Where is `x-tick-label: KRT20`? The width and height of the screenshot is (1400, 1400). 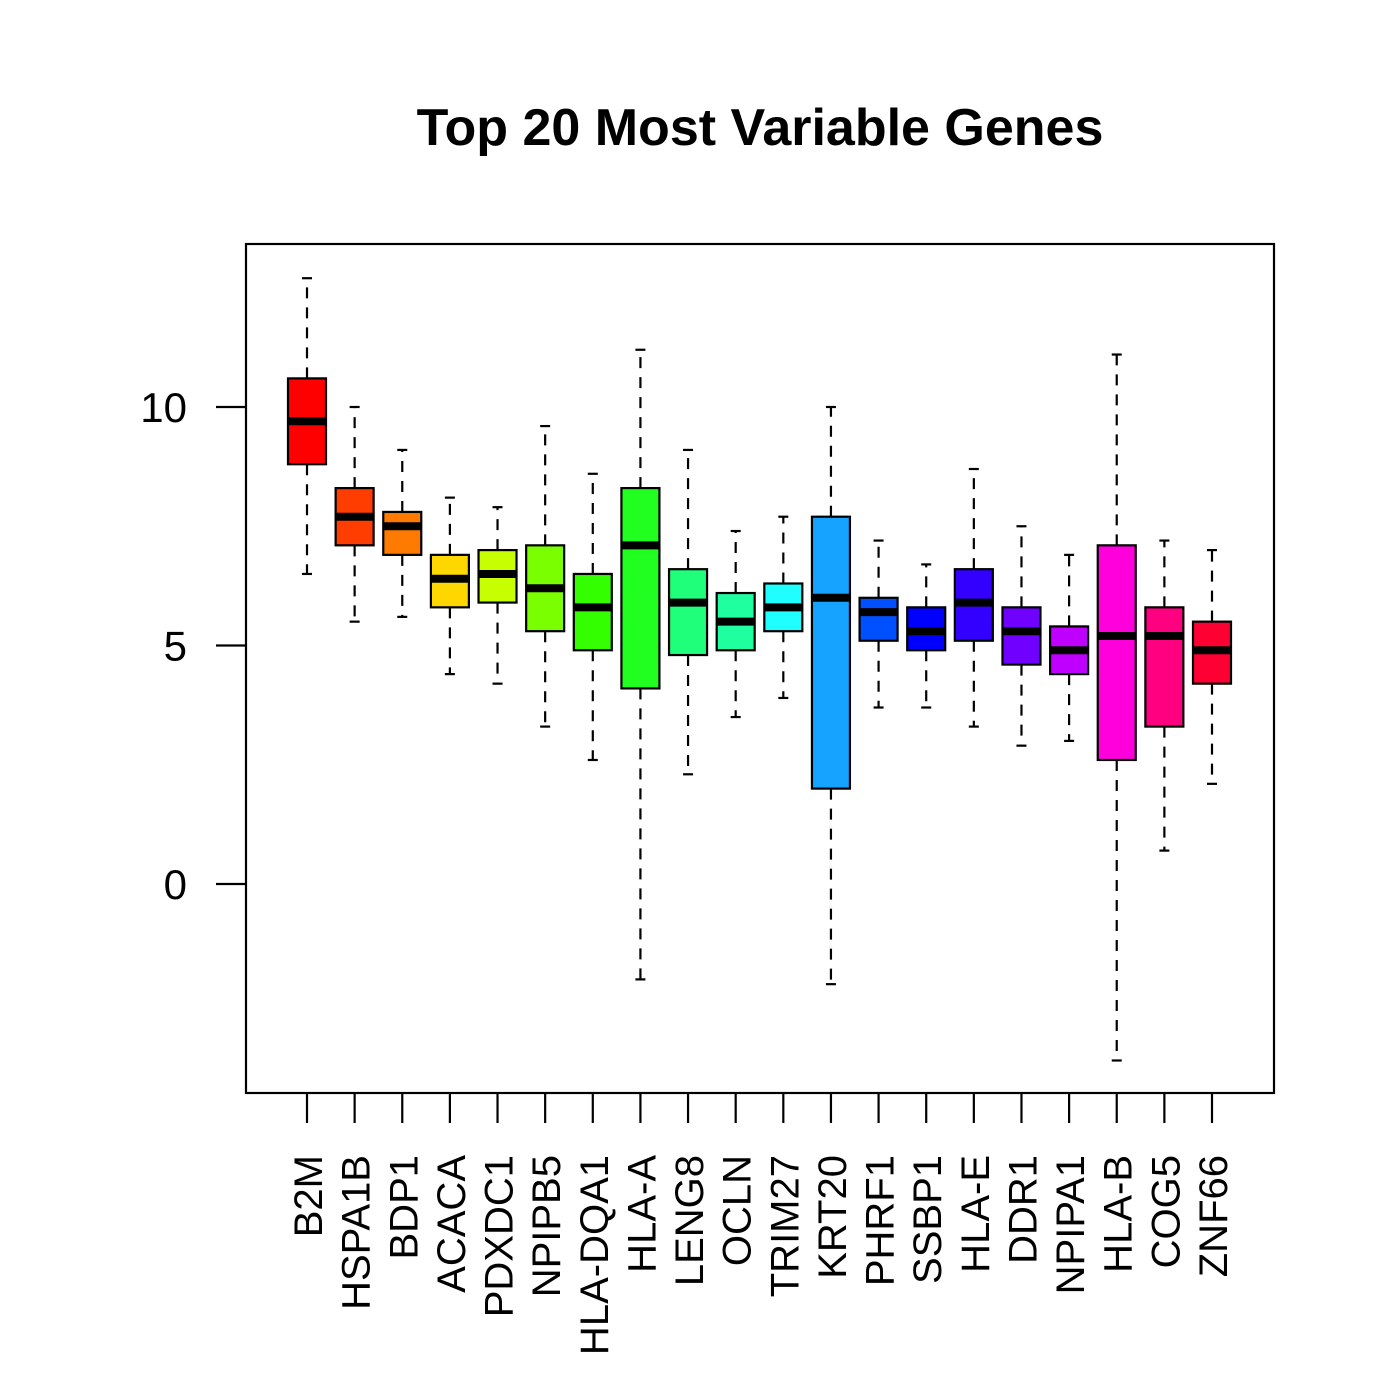
x-tick-label: KRT20 is located at coordinates (833, 1217).